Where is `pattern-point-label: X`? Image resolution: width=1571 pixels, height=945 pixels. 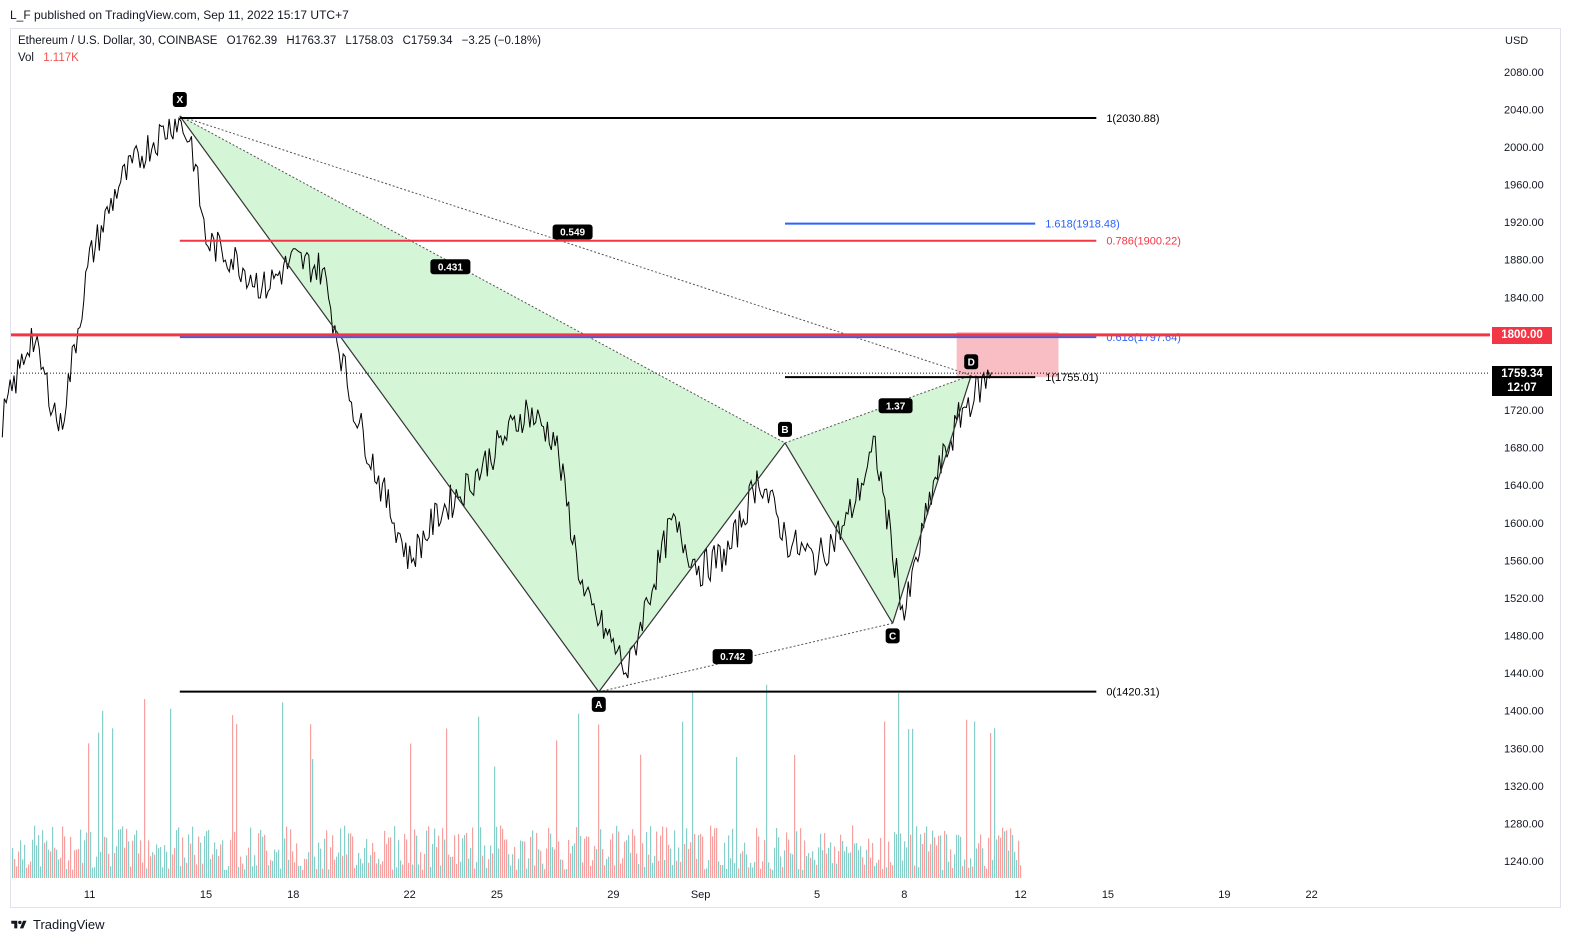 pattern-point-label: X is located at coordinates (179, 100).